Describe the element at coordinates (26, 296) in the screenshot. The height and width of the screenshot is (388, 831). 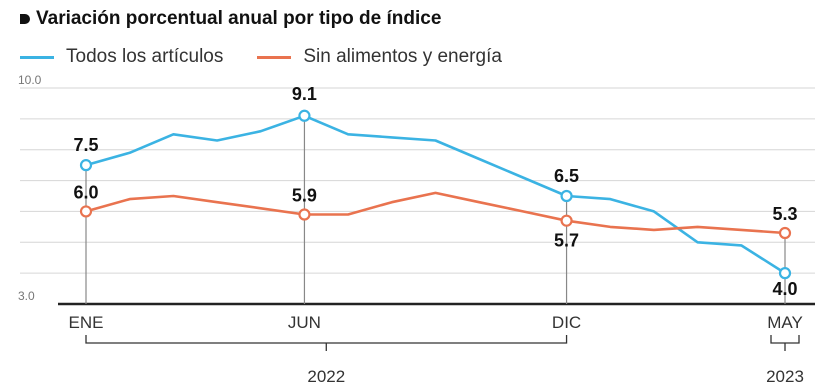
I see `y-tick-label: 3.0` at that location.